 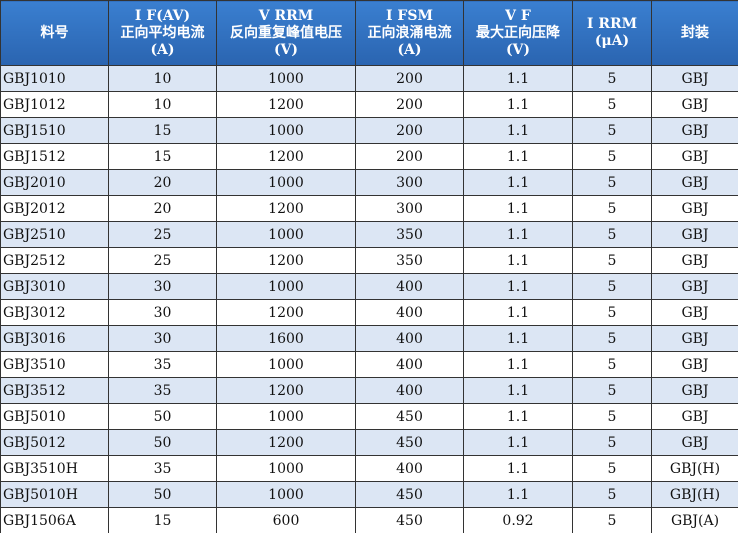 I want to click on table-cell: 20, so click(x=162, y=208).